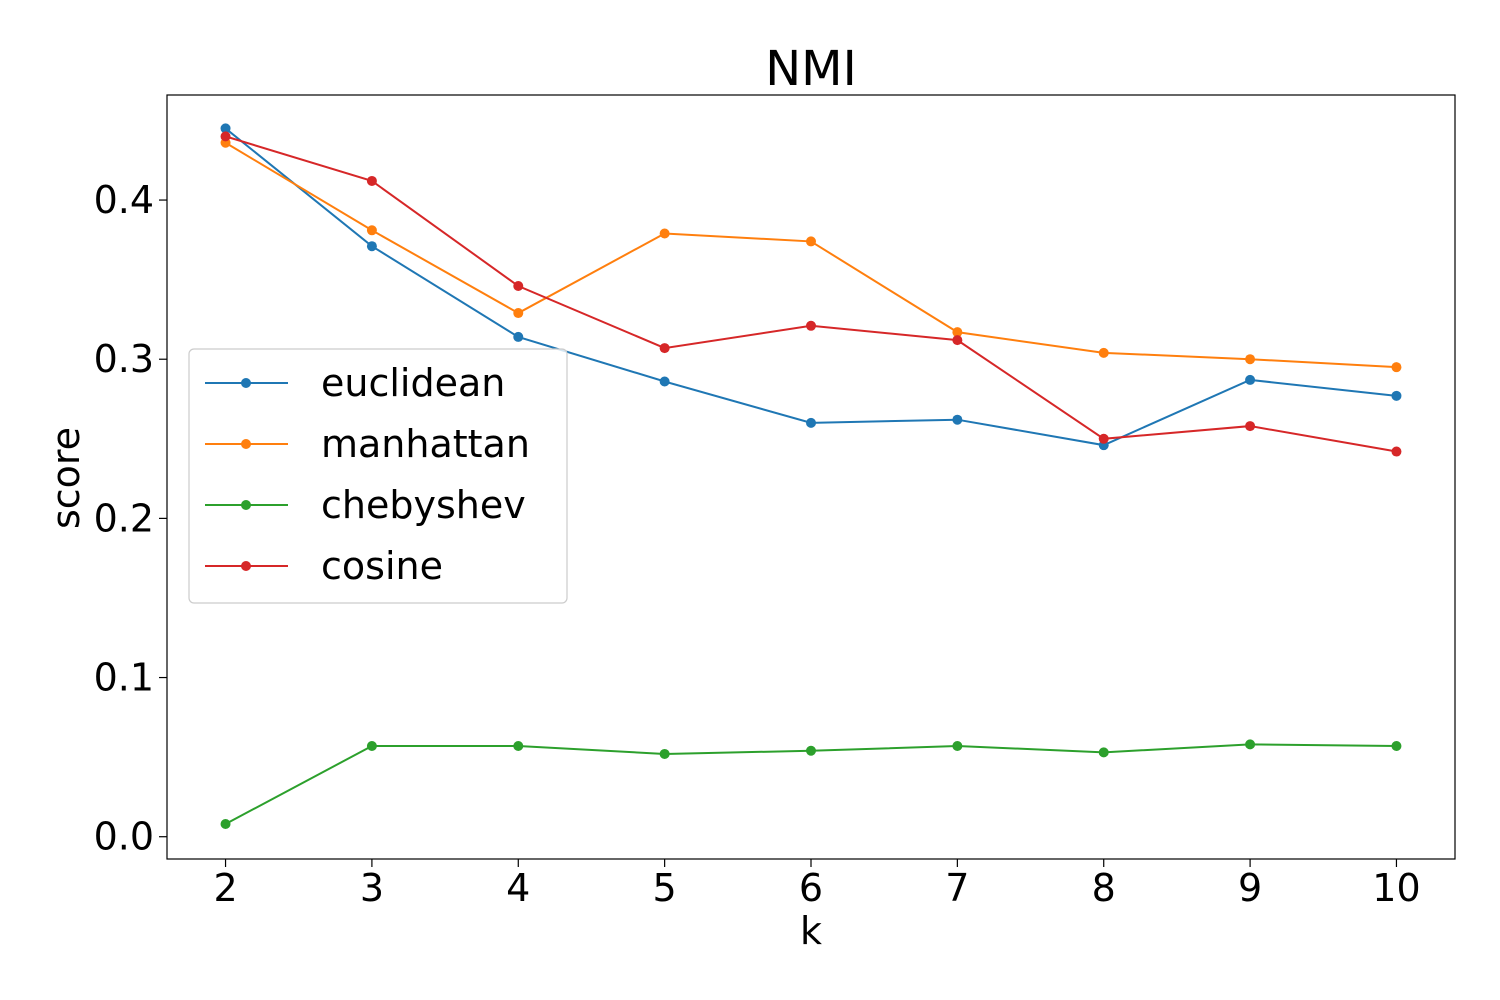  I want to click on legend-label: chebyshev, so click(423, 505).